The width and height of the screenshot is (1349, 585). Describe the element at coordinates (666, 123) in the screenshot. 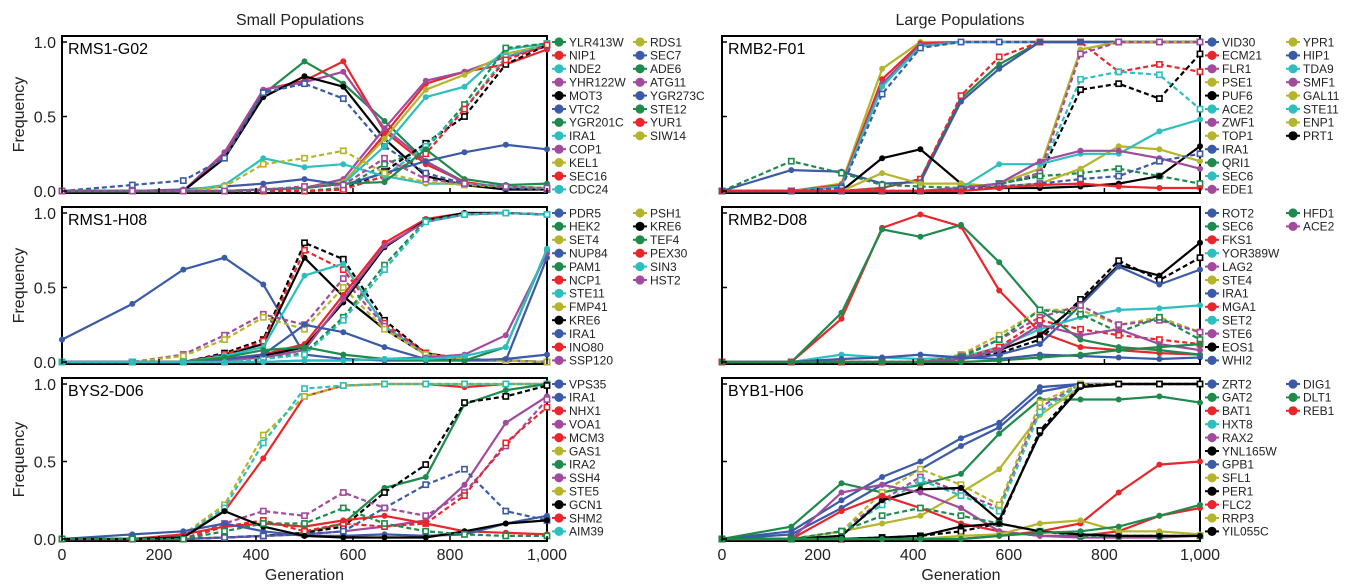

I see `legend-label: YUR1` at that location.